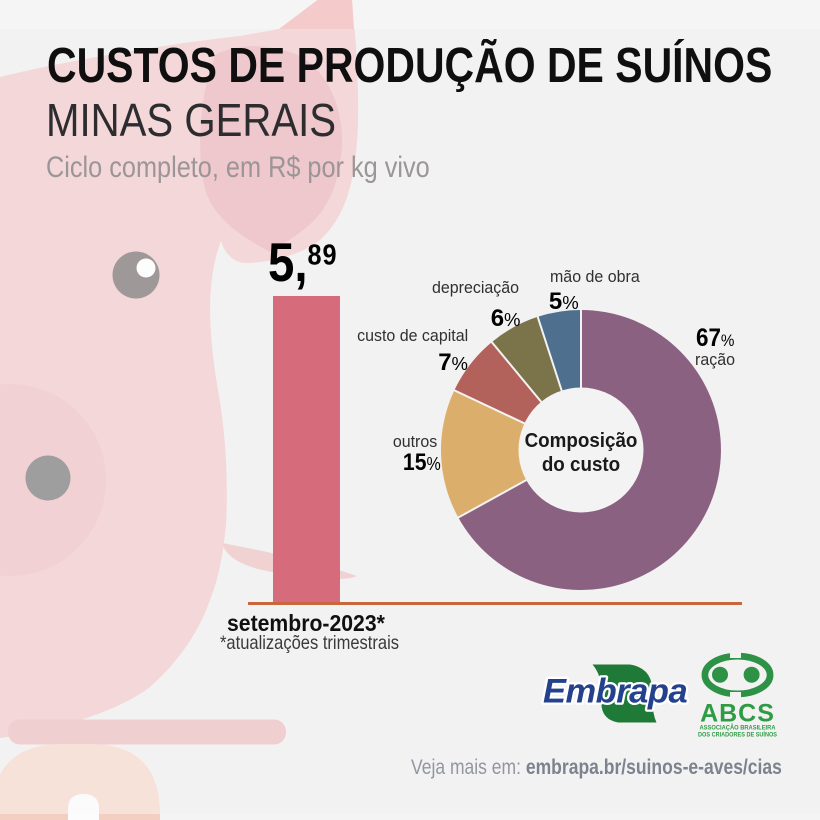  Describe the element at coordinates (738, 734) in the screenshot. I see `svg-text: DOS CRIADORES DE SUÍNOS` at that location.